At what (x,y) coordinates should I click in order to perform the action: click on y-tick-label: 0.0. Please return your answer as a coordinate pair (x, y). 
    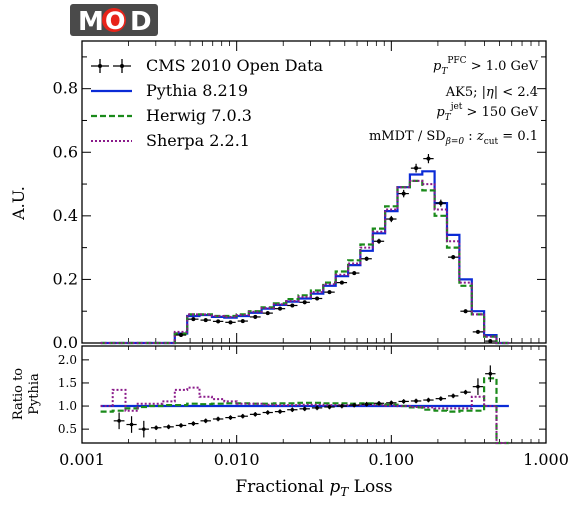
    Looking at the image, I should click on (65, 342).